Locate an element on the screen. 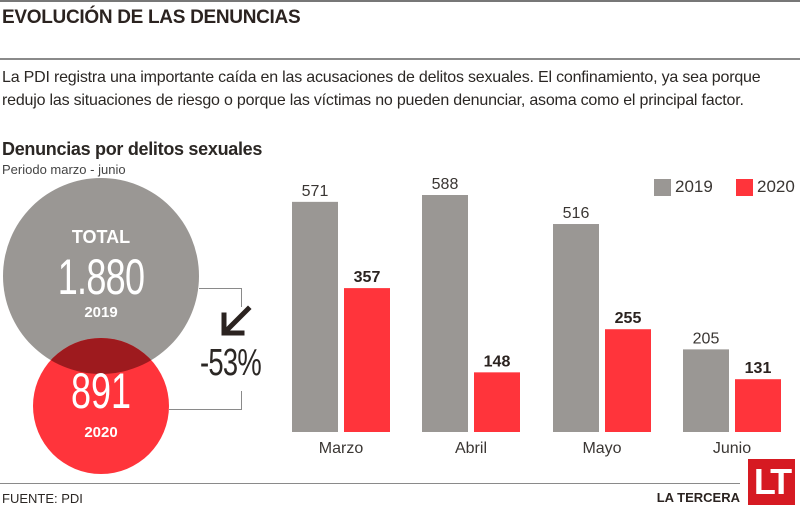 Image resolution: width=800 pixels, height=507 pixels. bar-mayo-2020 is located at coordinates (628, 380).